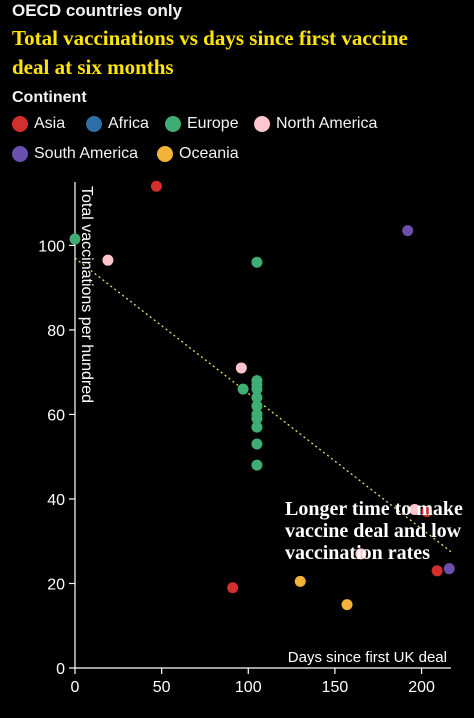  Describe the element at coordinates (56, 331) in the screenshot. I see `y-tick-label: 80` at that location.